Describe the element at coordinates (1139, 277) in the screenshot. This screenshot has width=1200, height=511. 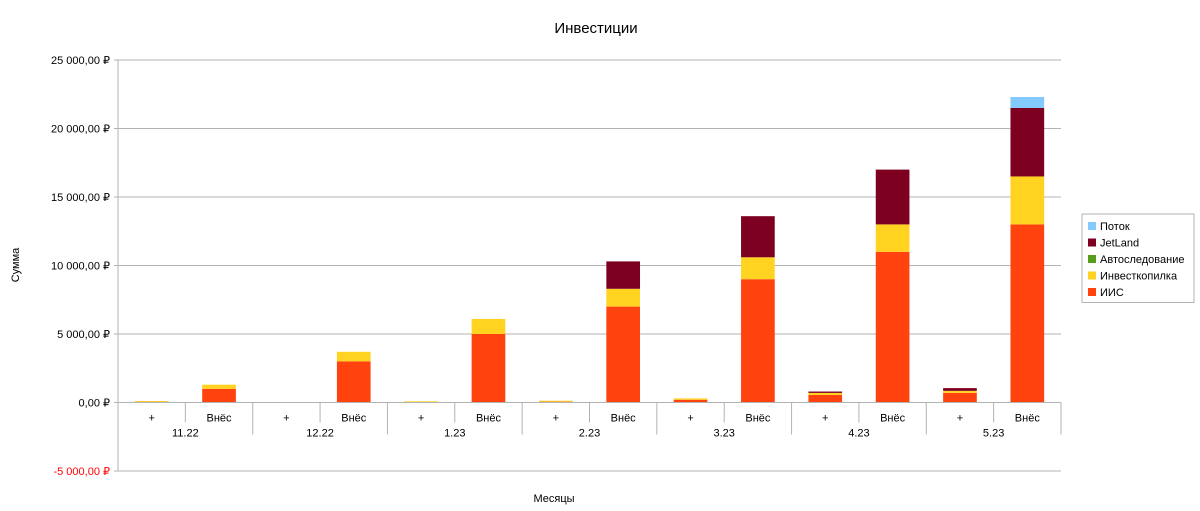
I see `legend-label: Инвесткопилка` at that location.